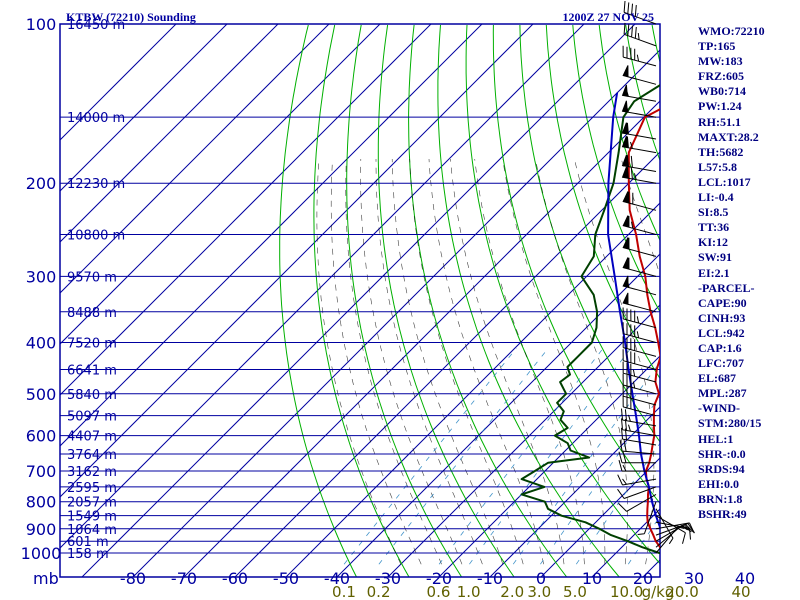 The width and height of the screenshot is (800, 600). Describe the element at coordinates (722, 453) in the screenshot. I see `index-row: SHR-:0.0` at that location.